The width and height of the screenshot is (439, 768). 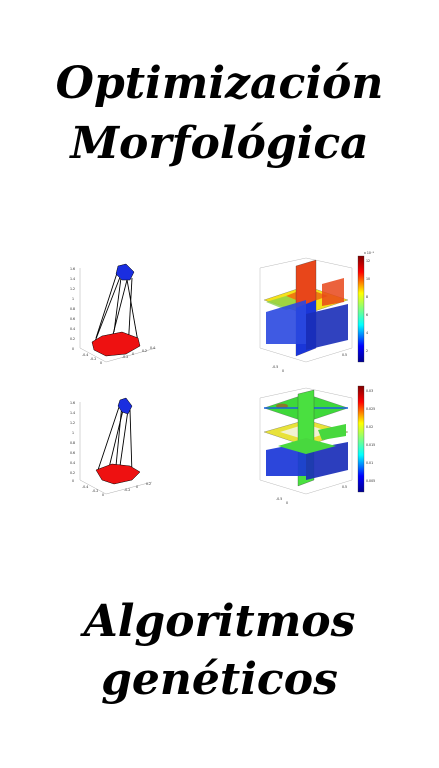 I want to click on colorbar-tick: 0.01, so click(x=369, y=463).